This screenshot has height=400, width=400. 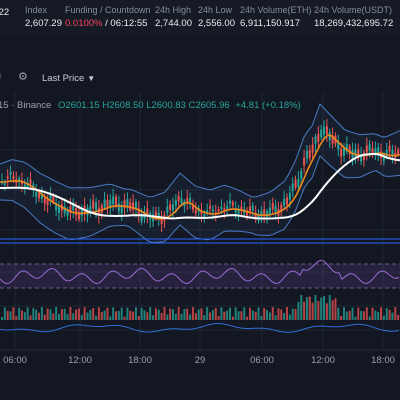 What do you see at coordinates (68, 78) in the screenshot?
I see `price-type-dropdown: Last Price ▼` at bounding box center [68, 78].